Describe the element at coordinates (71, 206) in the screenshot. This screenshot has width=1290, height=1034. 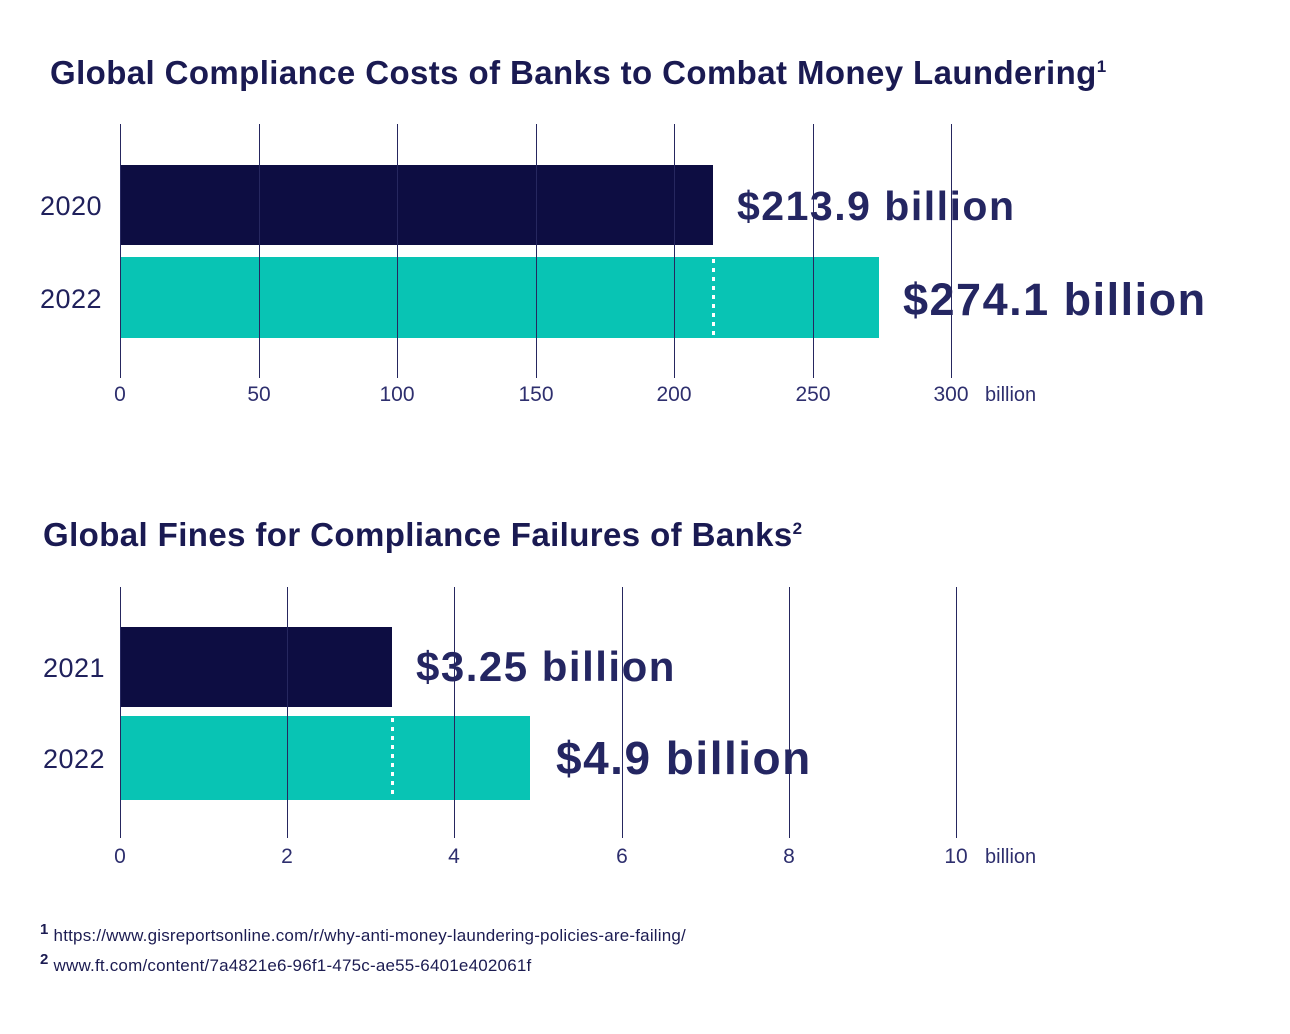
I see `category-label-2020: 2020` at that location.